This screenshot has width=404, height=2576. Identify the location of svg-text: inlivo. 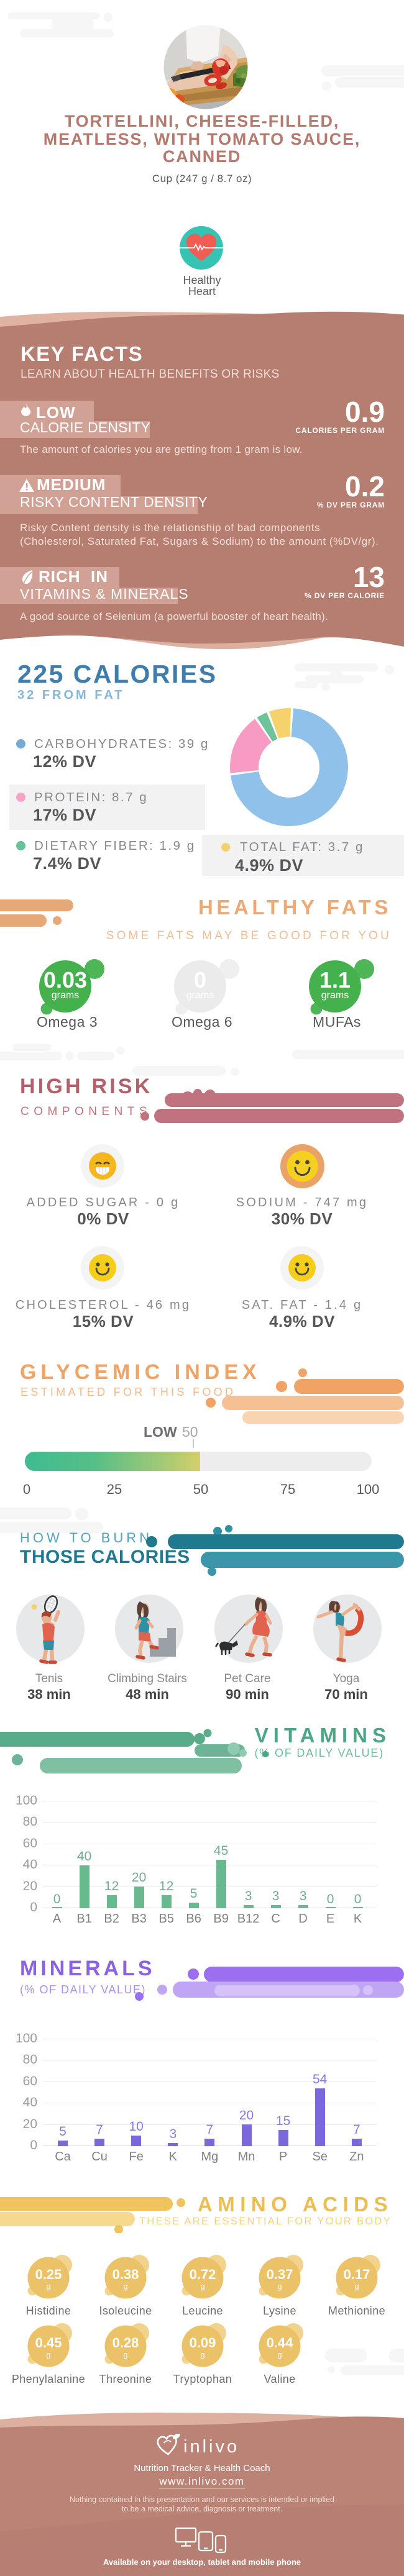
(211, 2447).